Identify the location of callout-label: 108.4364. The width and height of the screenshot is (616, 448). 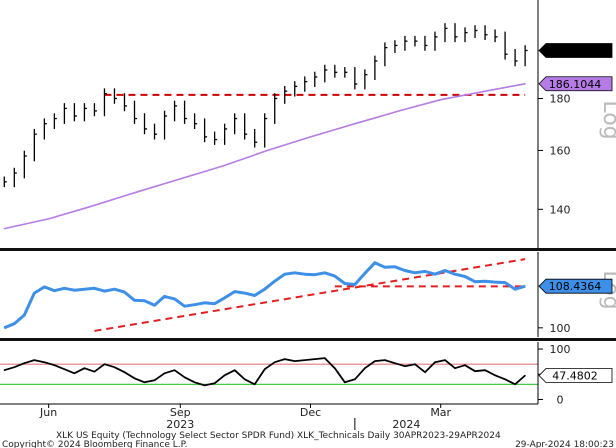
(575, 286).